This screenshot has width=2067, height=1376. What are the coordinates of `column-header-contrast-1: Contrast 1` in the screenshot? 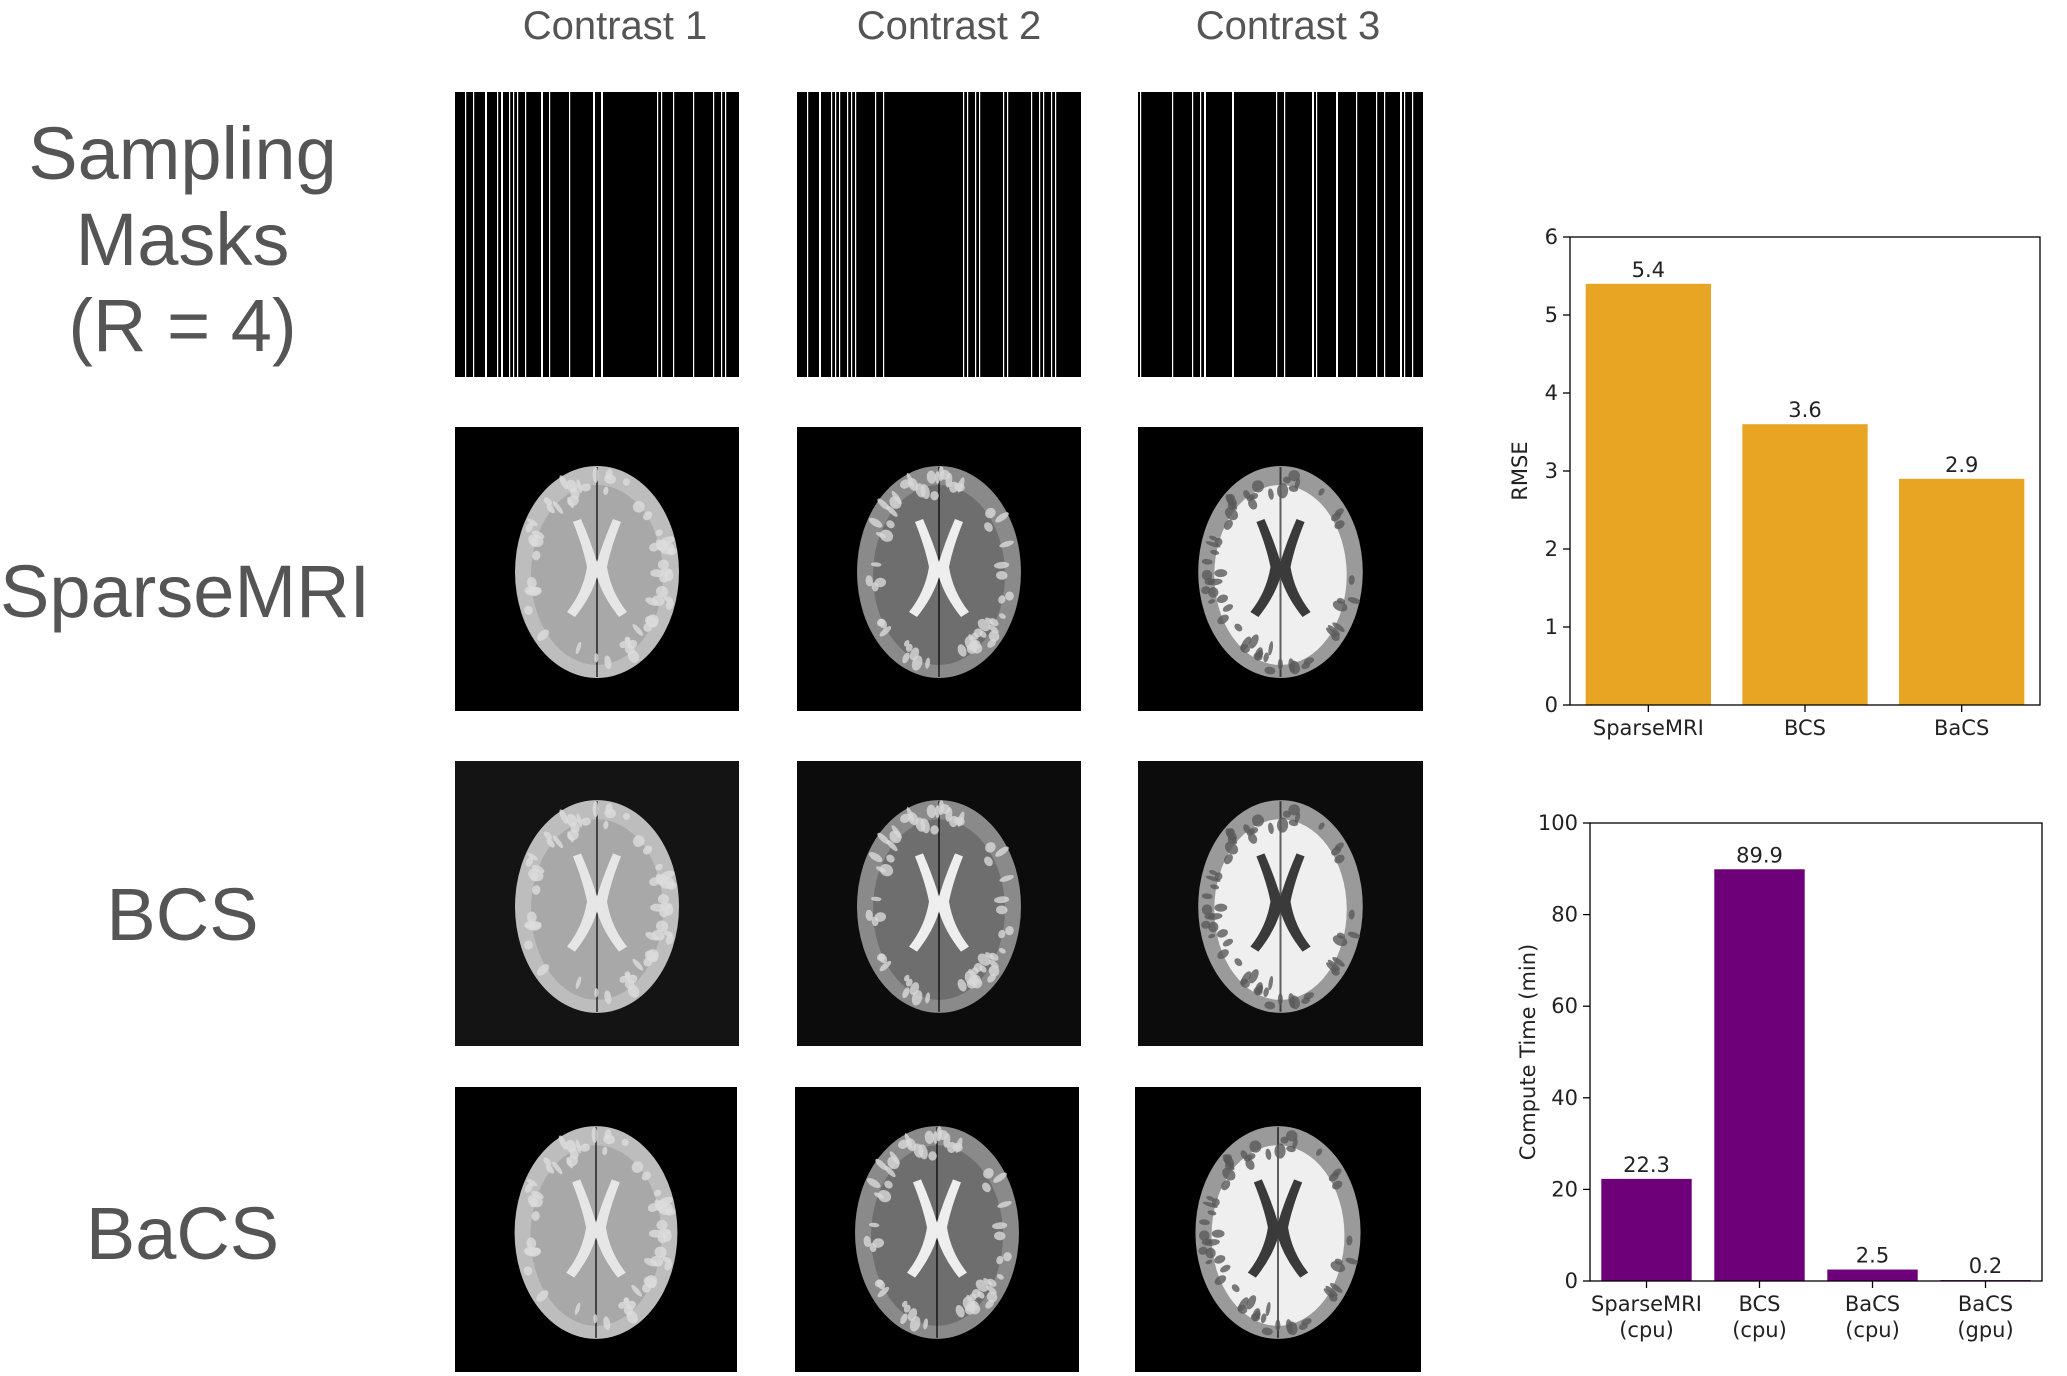 It's located at (615, 26).